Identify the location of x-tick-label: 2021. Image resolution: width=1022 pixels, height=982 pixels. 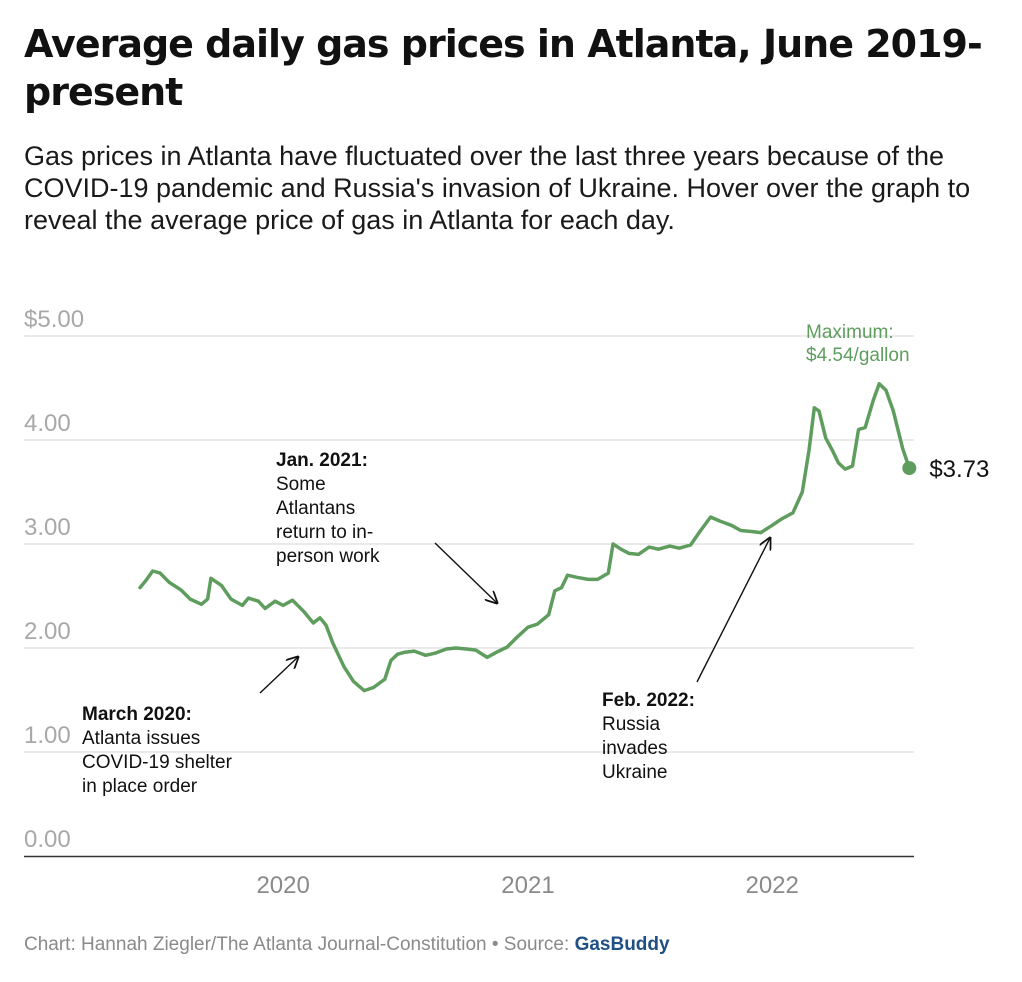
(527, 885).